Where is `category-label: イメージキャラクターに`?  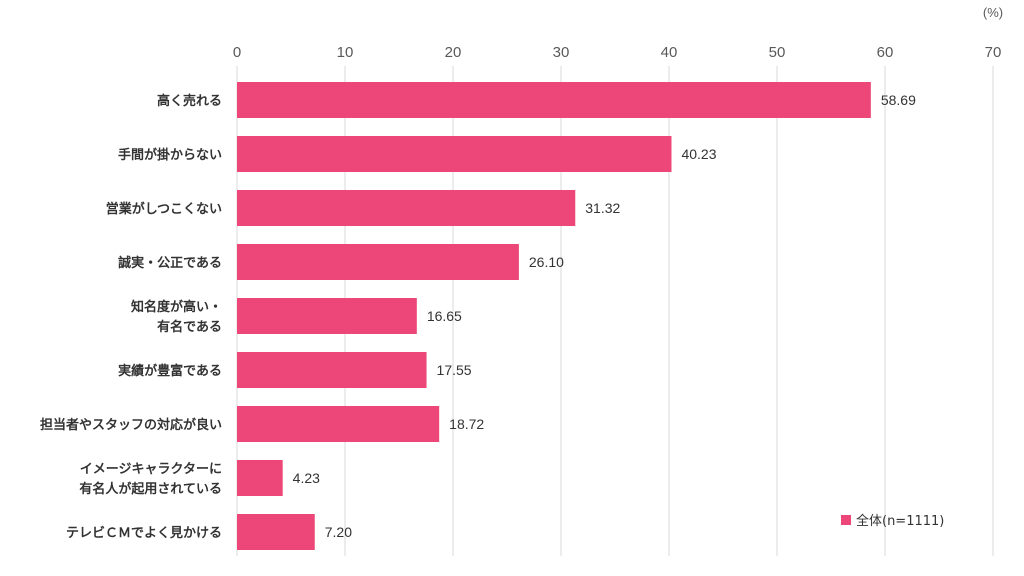
category-label: イメージキャラクターに is located at coordinates (151, 469).